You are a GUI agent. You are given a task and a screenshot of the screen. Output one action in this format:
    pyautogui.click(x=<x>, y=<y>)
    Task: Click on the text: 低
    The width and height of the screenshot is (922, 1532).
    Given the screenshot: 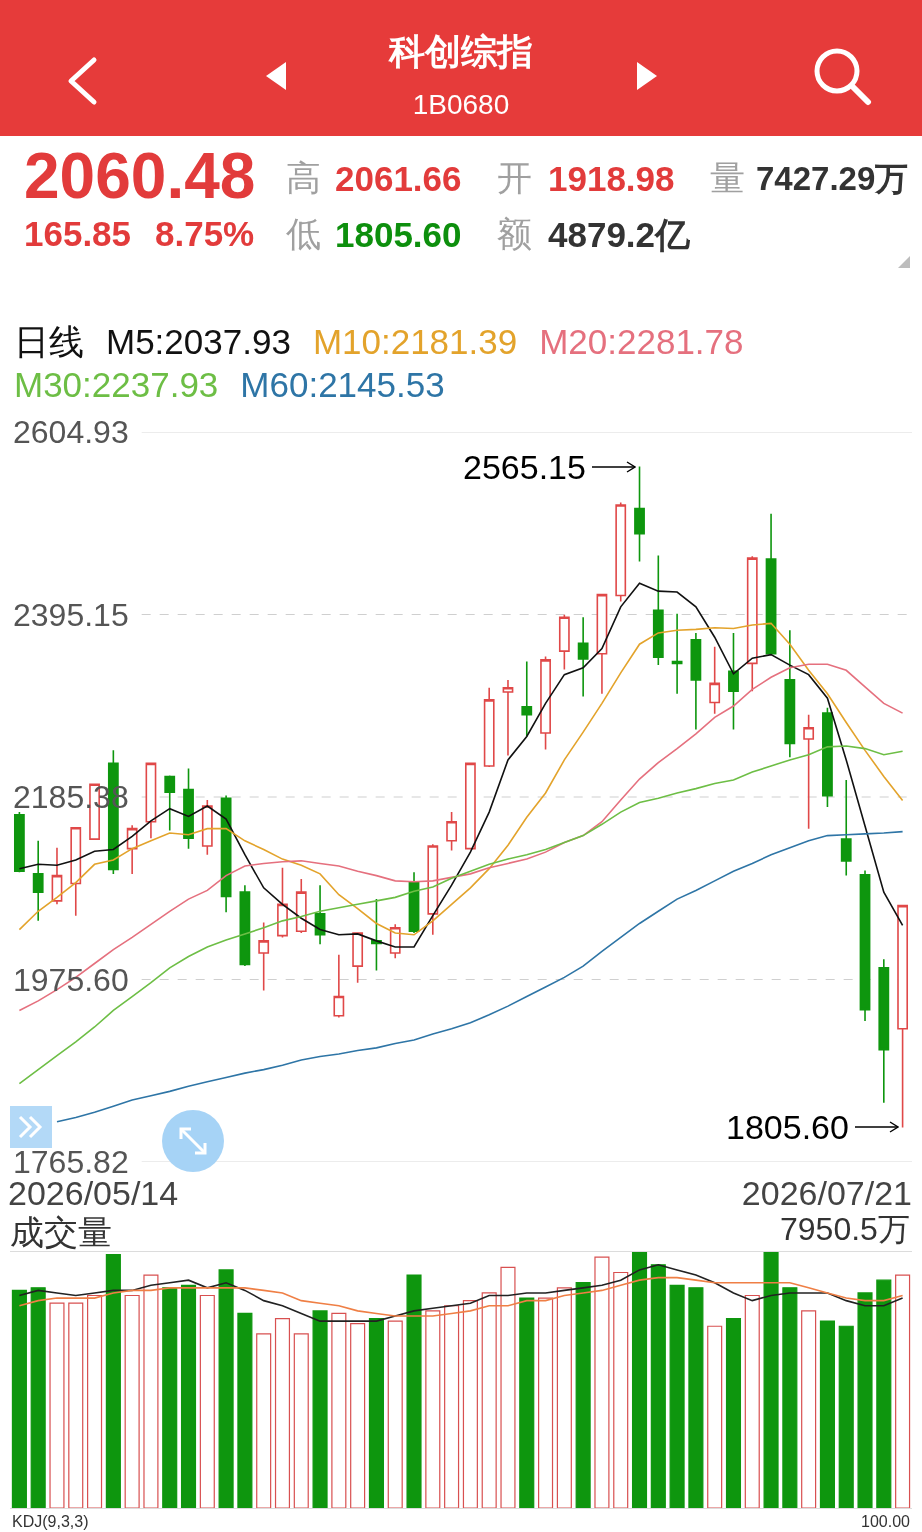 What is the action you would take?
    pyautogui.click(x=303, y=233)
    